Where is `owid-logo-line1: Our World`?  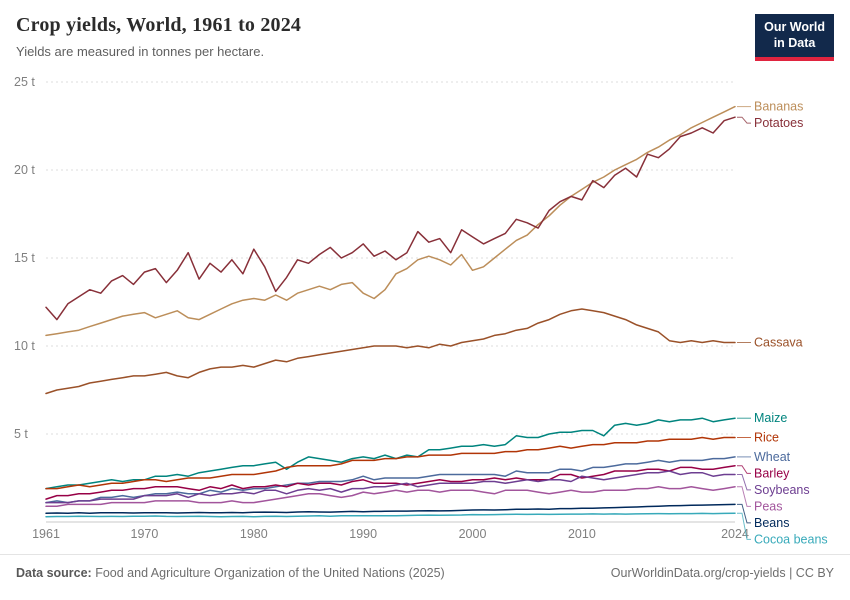
owid-logo-line1: Our World is located at coordinates (794, 27).